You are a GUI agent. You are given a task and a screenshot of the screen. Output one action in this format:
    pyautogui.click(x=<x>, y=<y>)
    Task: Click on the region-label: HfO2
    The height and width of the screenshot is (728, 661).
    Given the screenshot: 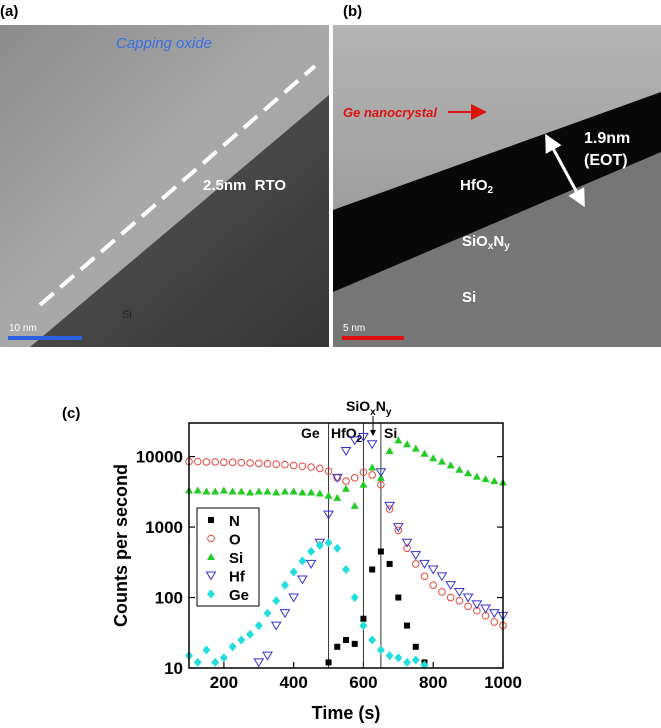 What is the action you would take?
    pyautogui.click(x=347, y=435)
    